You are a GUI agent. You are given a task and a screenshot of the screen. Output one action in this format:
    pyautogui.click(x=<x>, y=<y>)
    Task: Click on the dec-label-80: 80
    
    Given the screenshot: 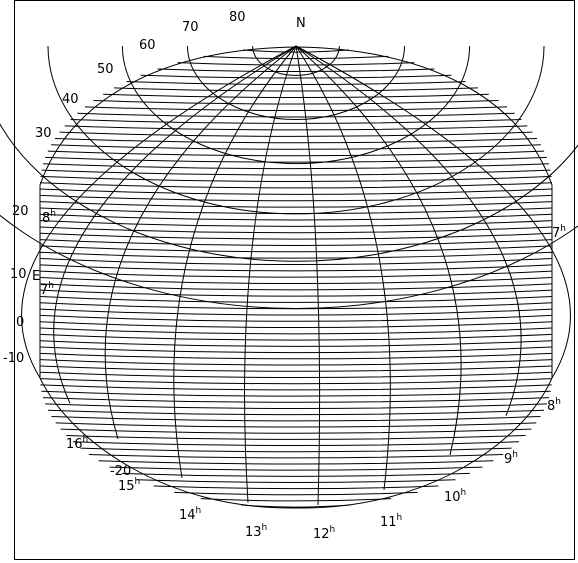 What is the action you would take?
    pyautogui.click(x=237, y=17)
    